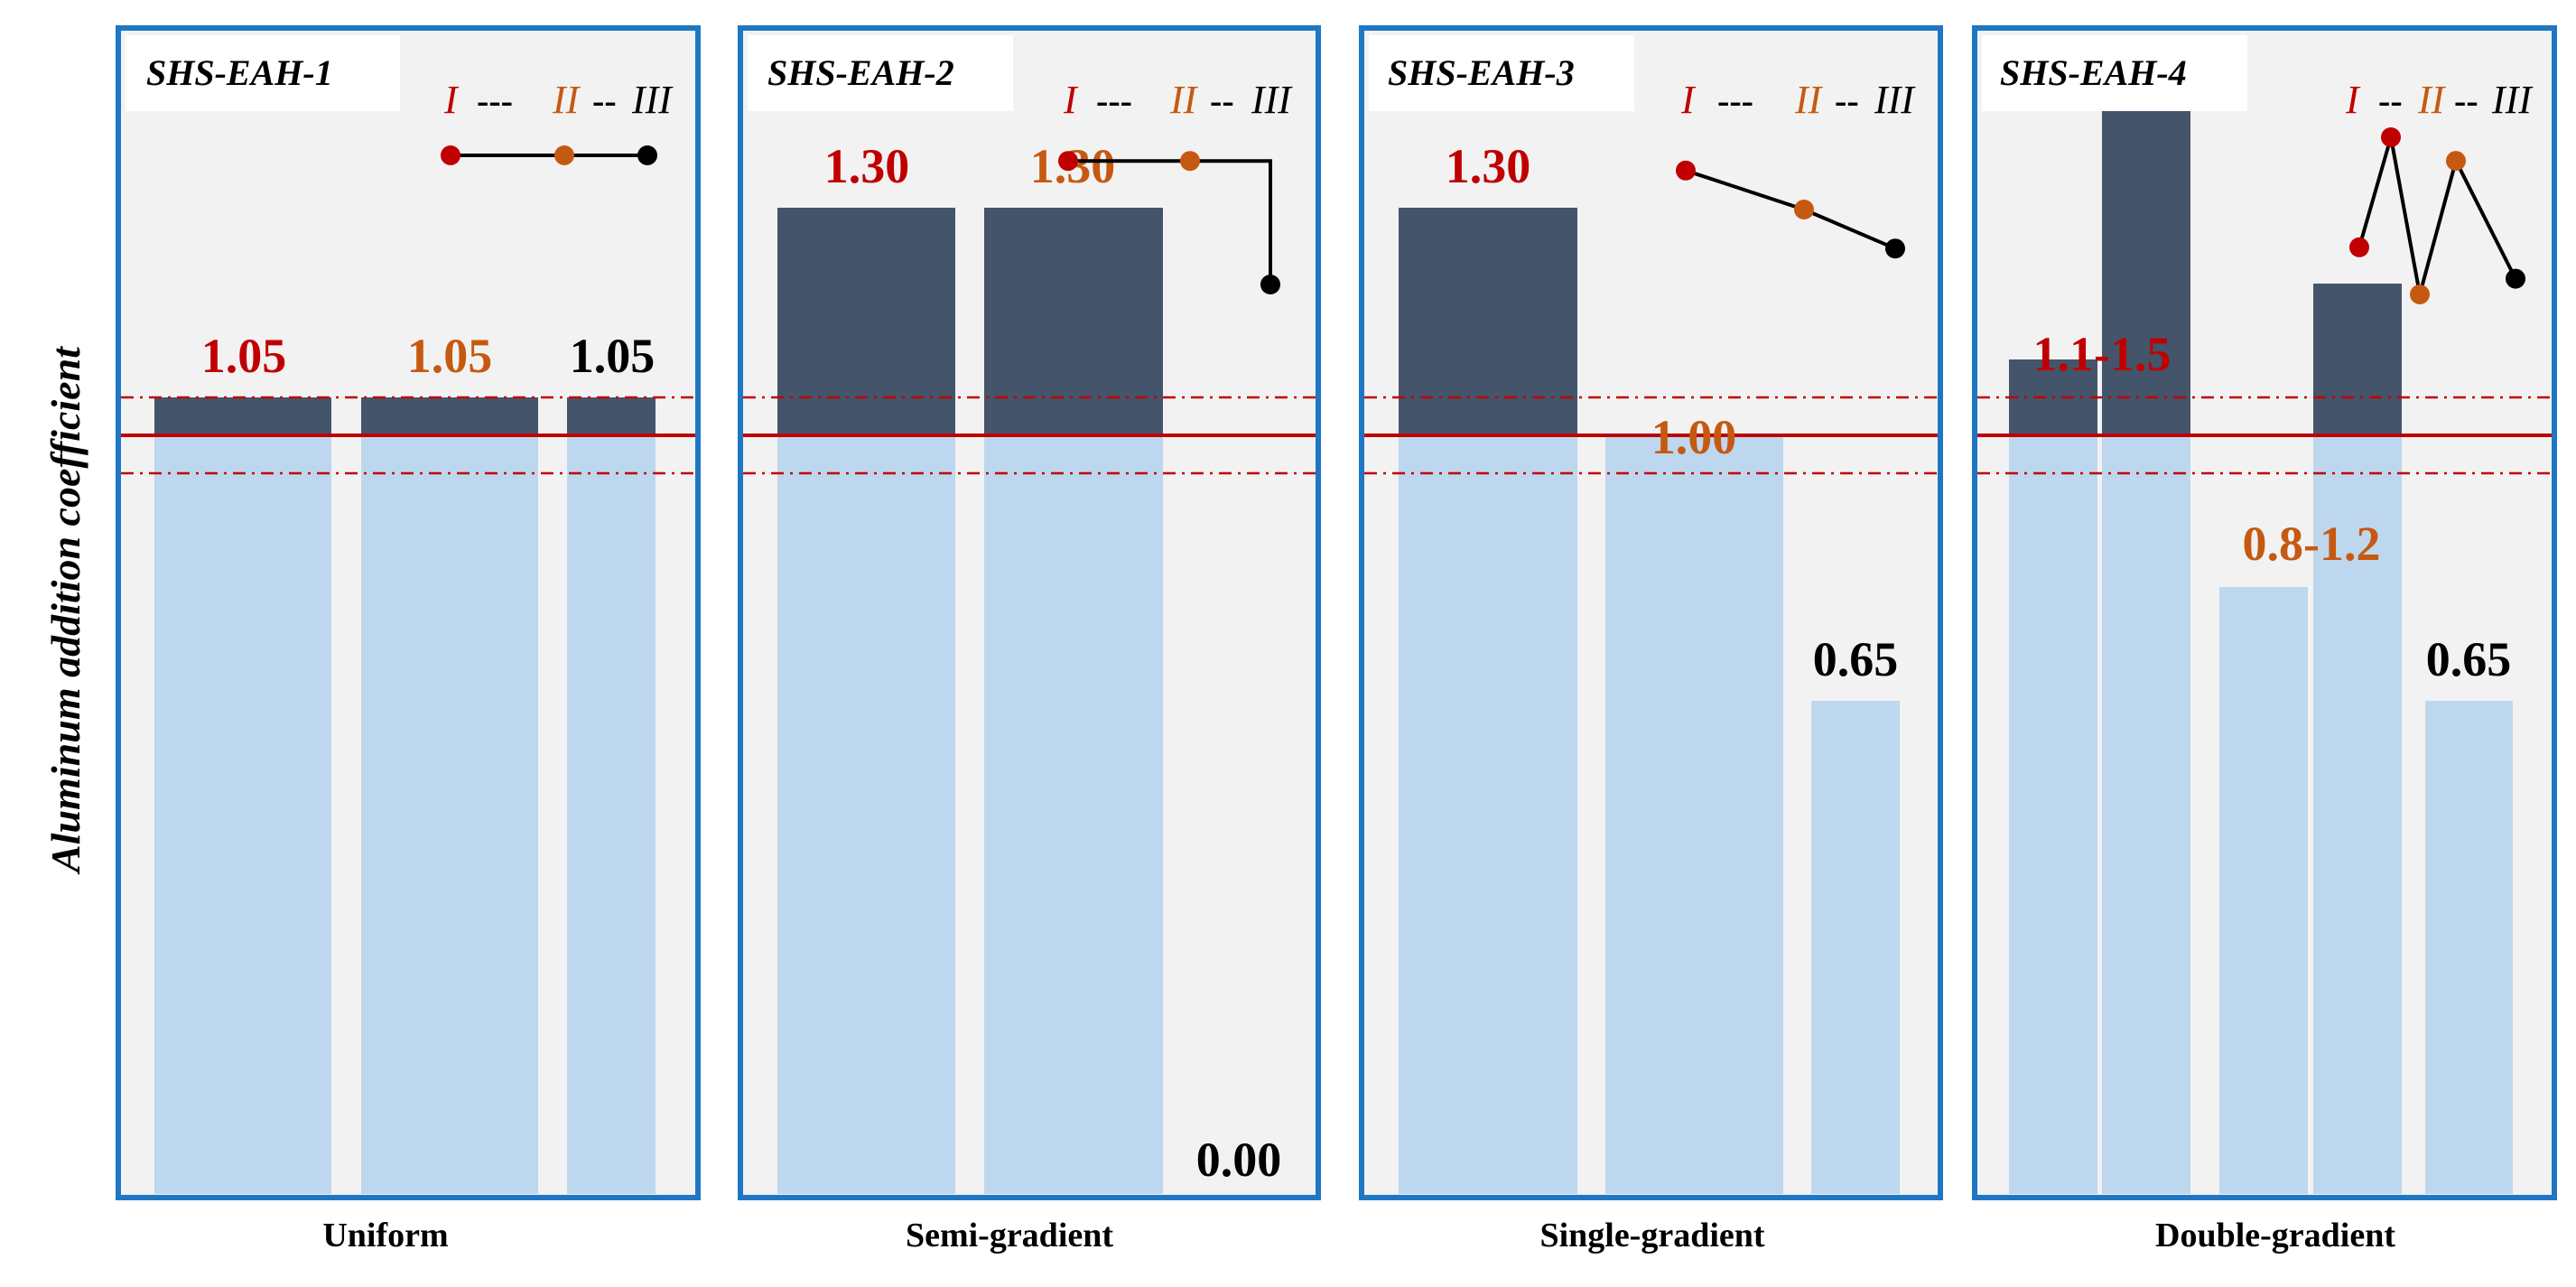 The height and width of the screenshot is (1287, 2576). What do you see at coordinates (1651, 1235) in the screenshot?
I see `panel-3-category-label: Single-gradient` at bounding box center [1651, 1235].